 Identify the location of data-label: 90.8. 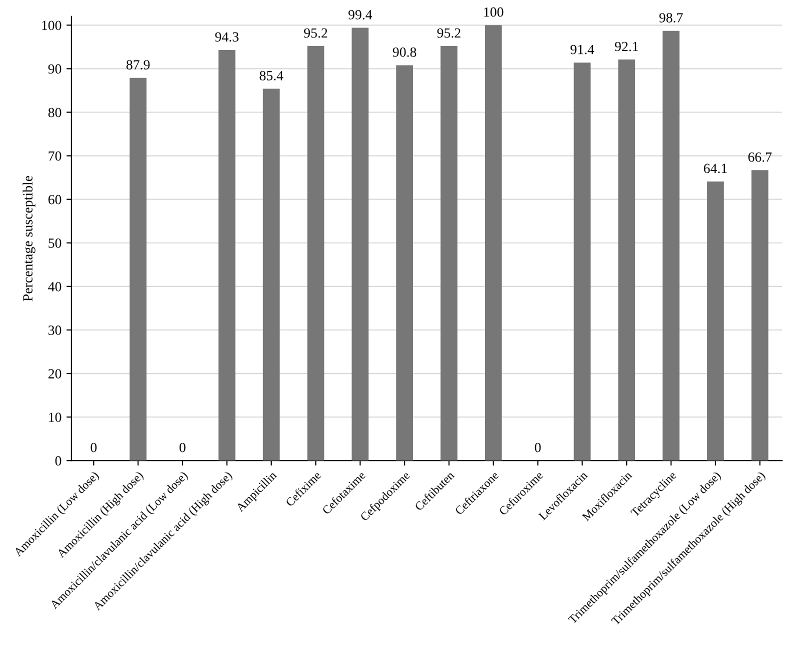
(404, 52).